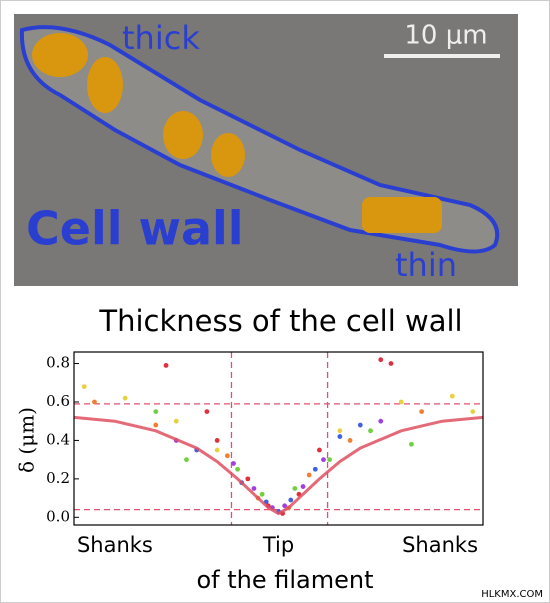  I want to click on x-tick-label: Tip, so click(278, 545).